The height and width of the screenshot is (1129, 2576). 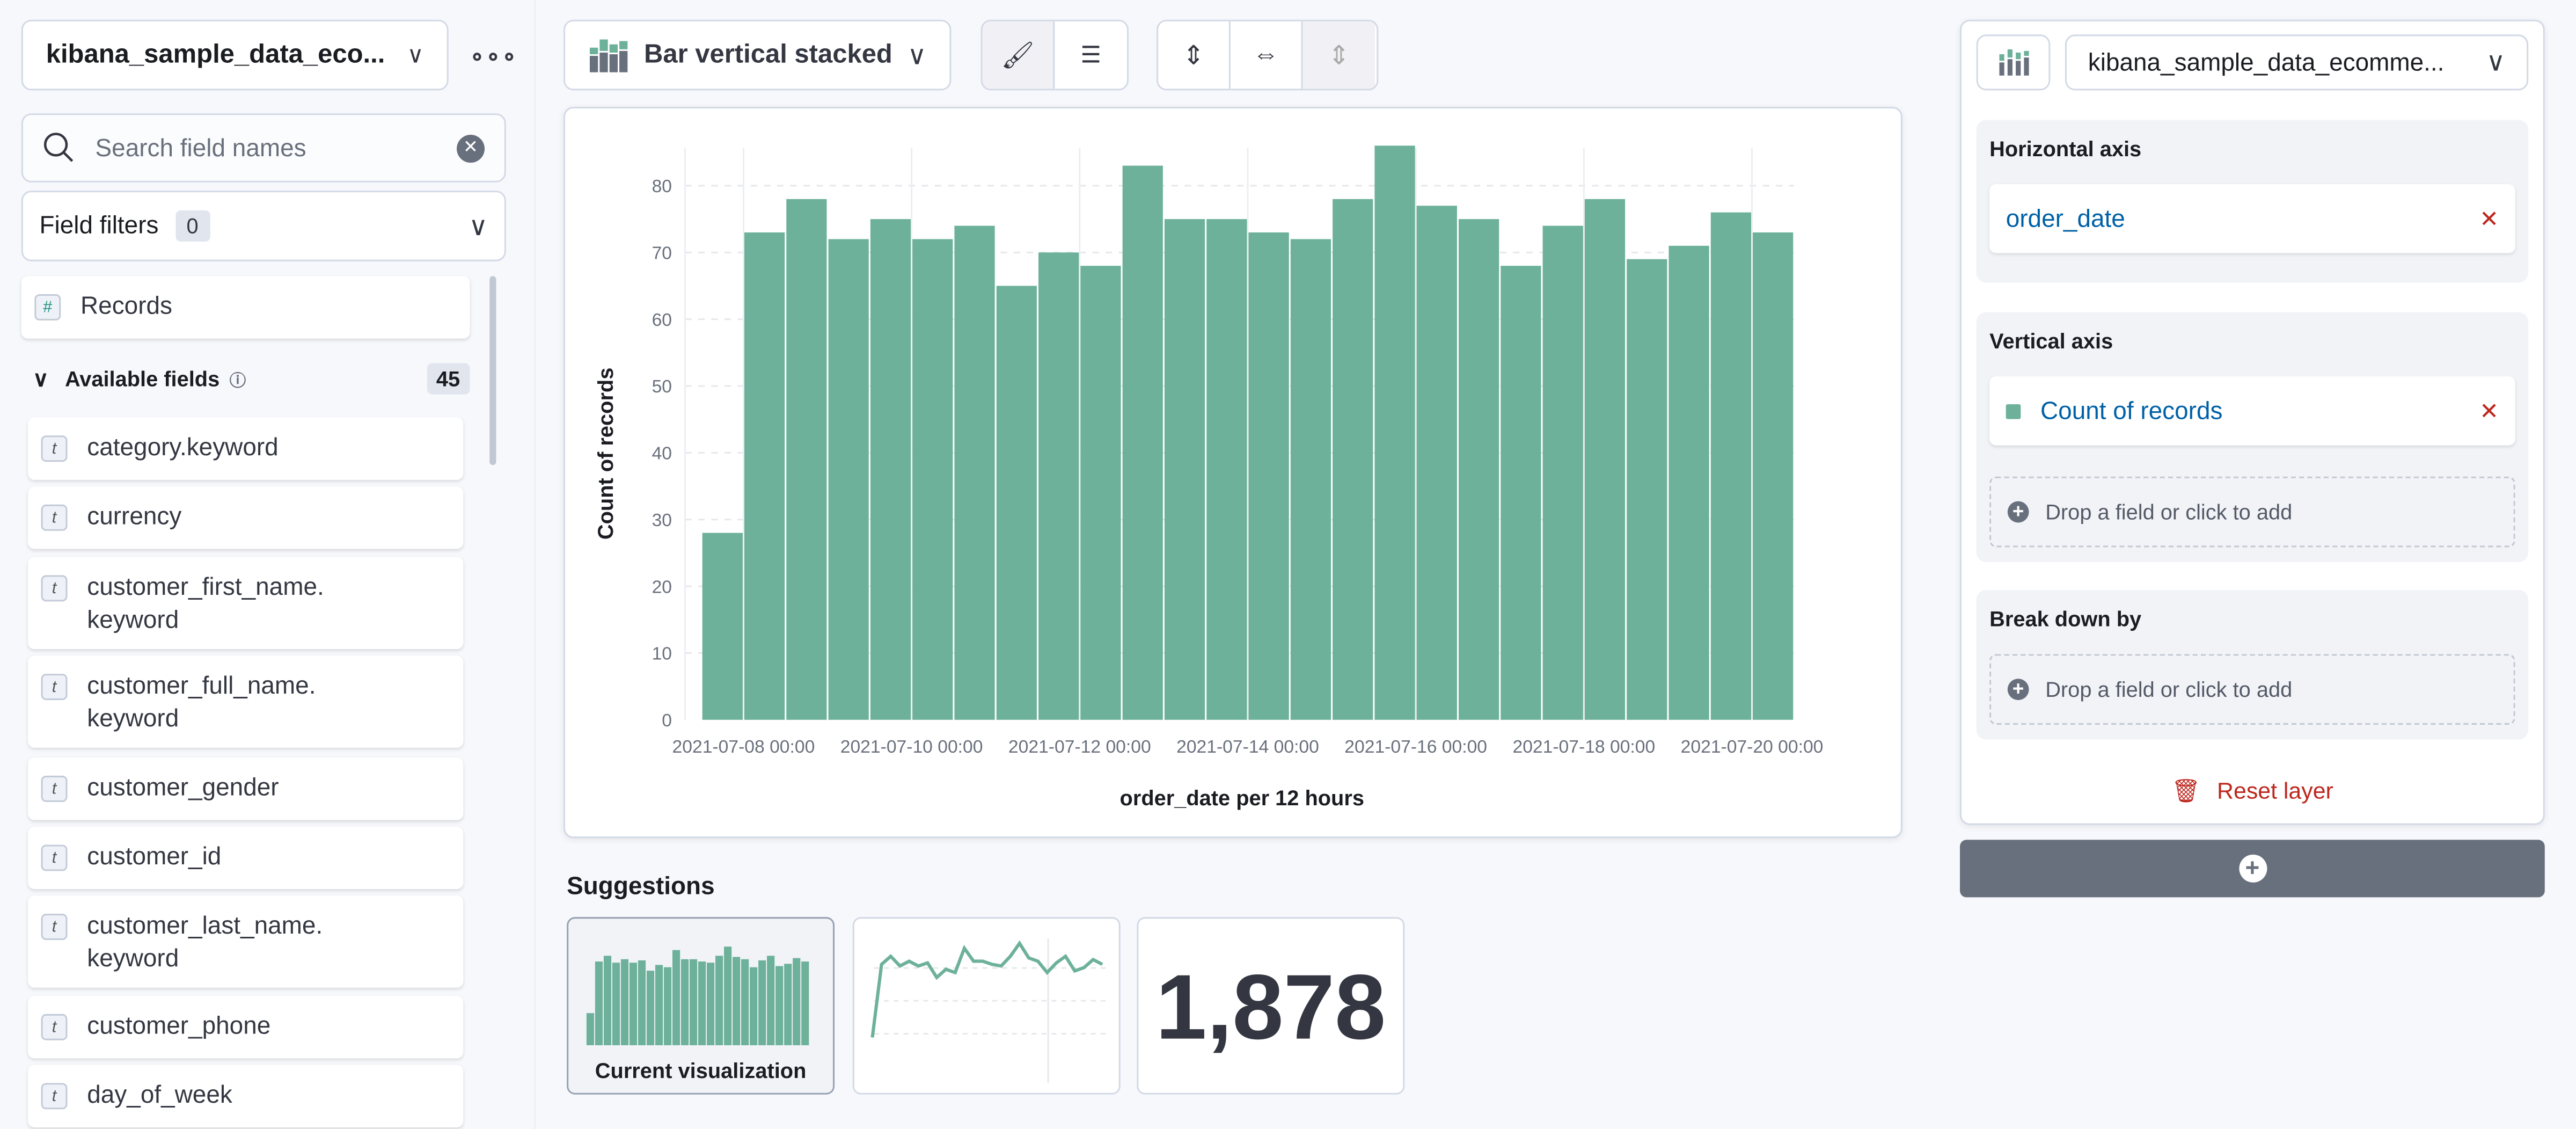 I want to click on field-item: t customer_phone, so click(x=246, y=1027).